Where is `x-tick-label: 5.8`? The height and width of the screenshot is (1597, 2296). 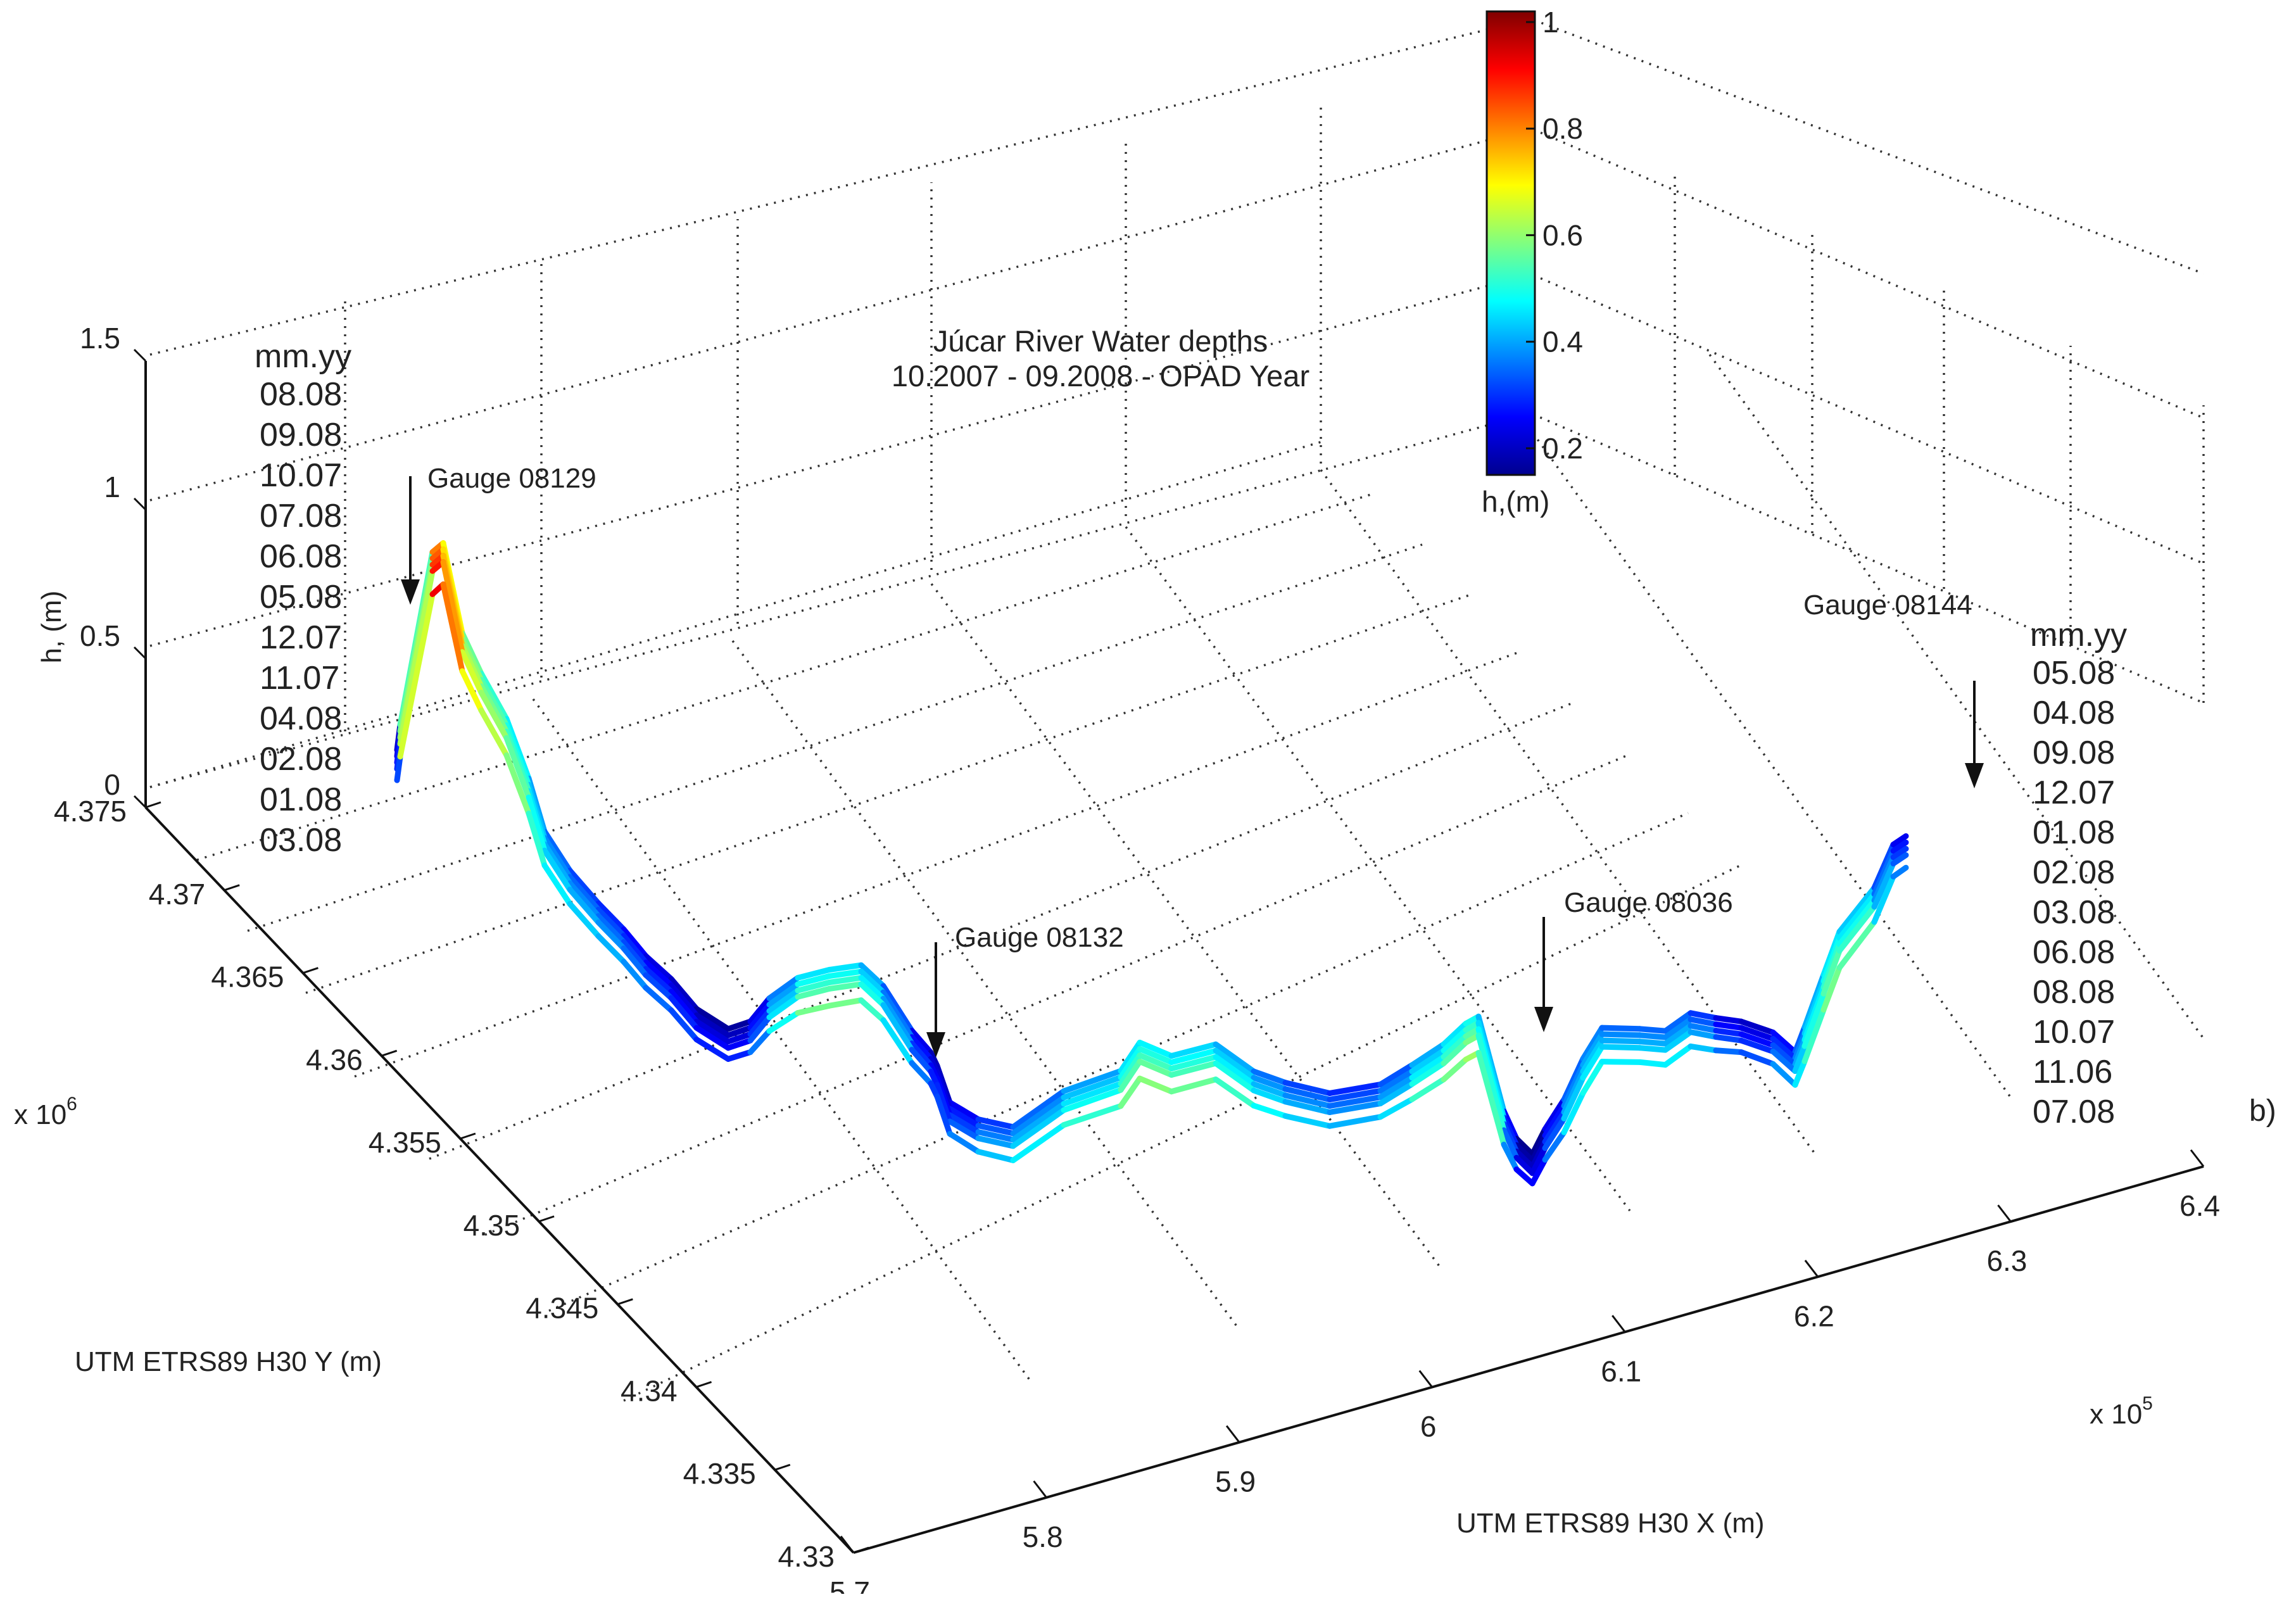 x-tick-label: 5.8 is located at coordinates (1043, 1536).